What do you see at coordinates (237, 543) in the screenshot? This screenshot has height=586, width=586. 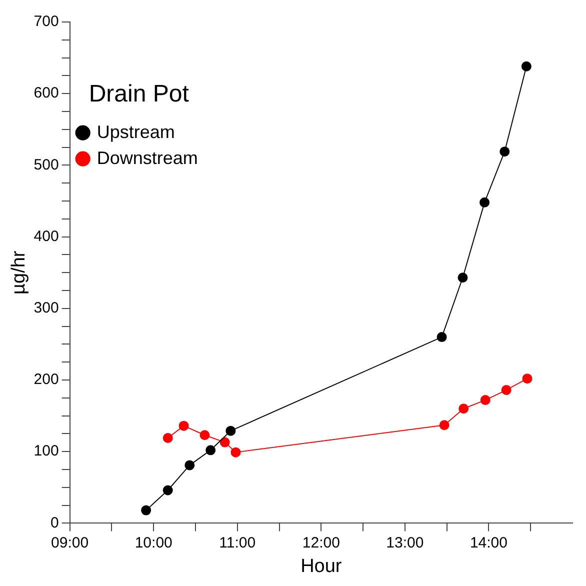 I see `x-tick-label: 11:00` at bounding box center [237, 543].